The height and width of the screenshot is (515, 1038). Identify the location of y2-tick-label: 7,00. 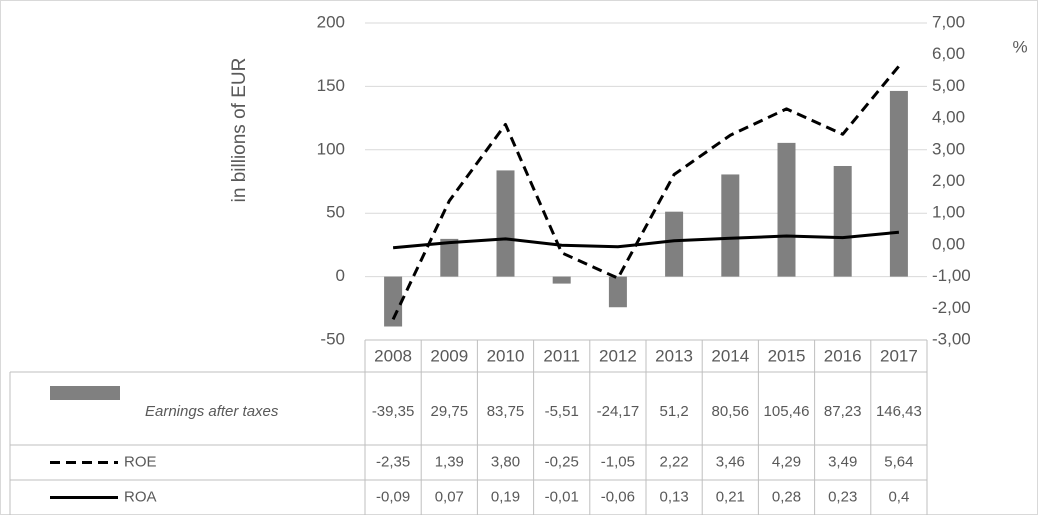
(948, 21).